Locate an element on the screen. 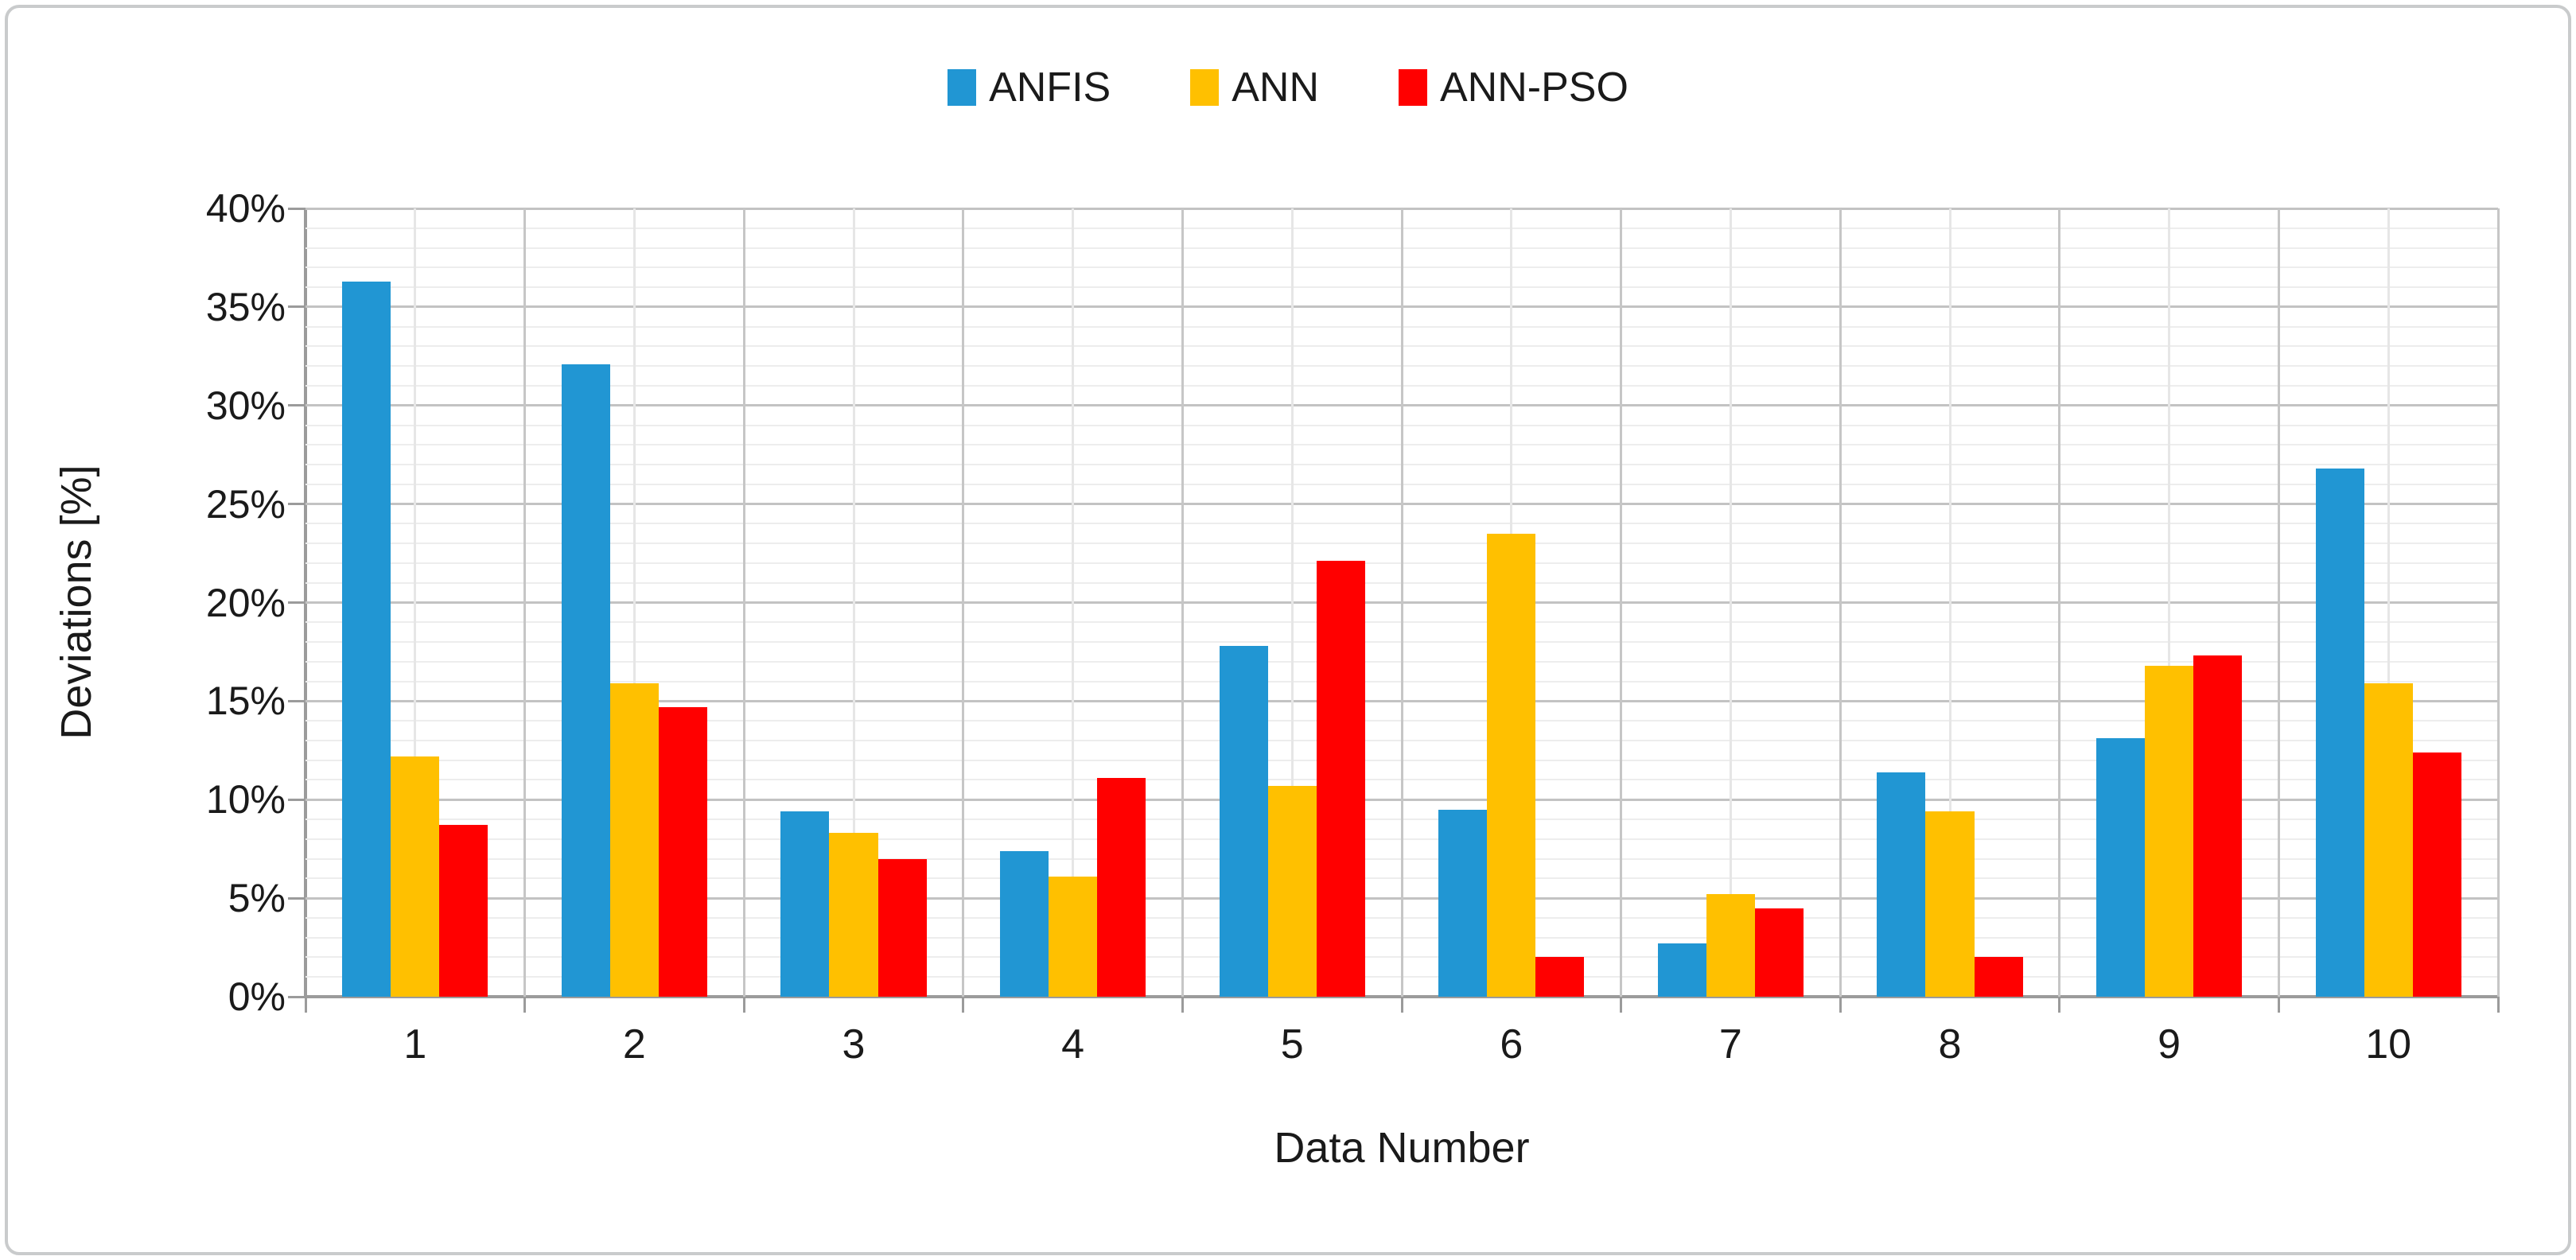  legend-item-ann-pso: ANN-PSO is located at coordinates (1514, 87).